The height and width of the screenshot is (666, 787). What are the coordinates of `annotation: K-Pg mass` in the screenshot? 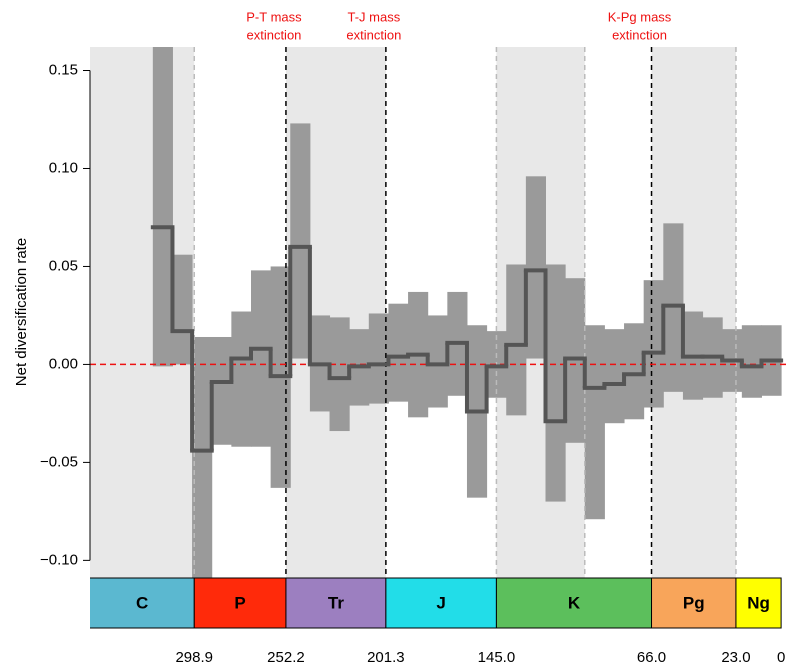 It's located at (640, 16).